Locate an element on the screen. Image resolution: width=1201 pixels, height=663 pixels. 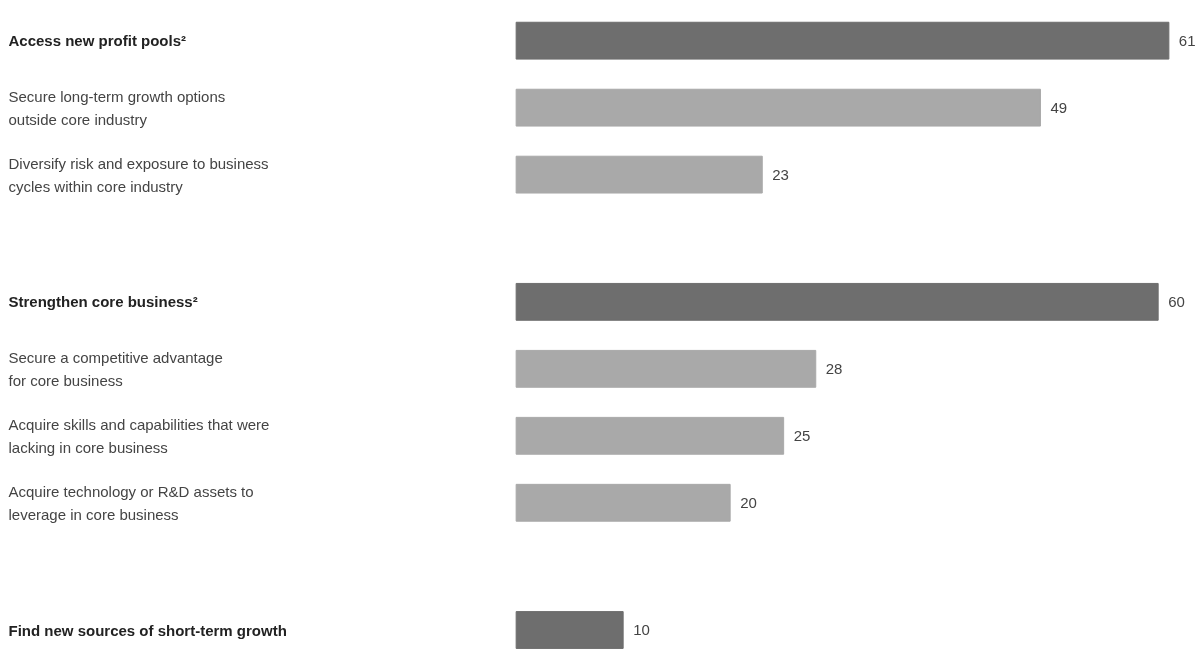
data-label: 25 is located at coordinates (802, 435).